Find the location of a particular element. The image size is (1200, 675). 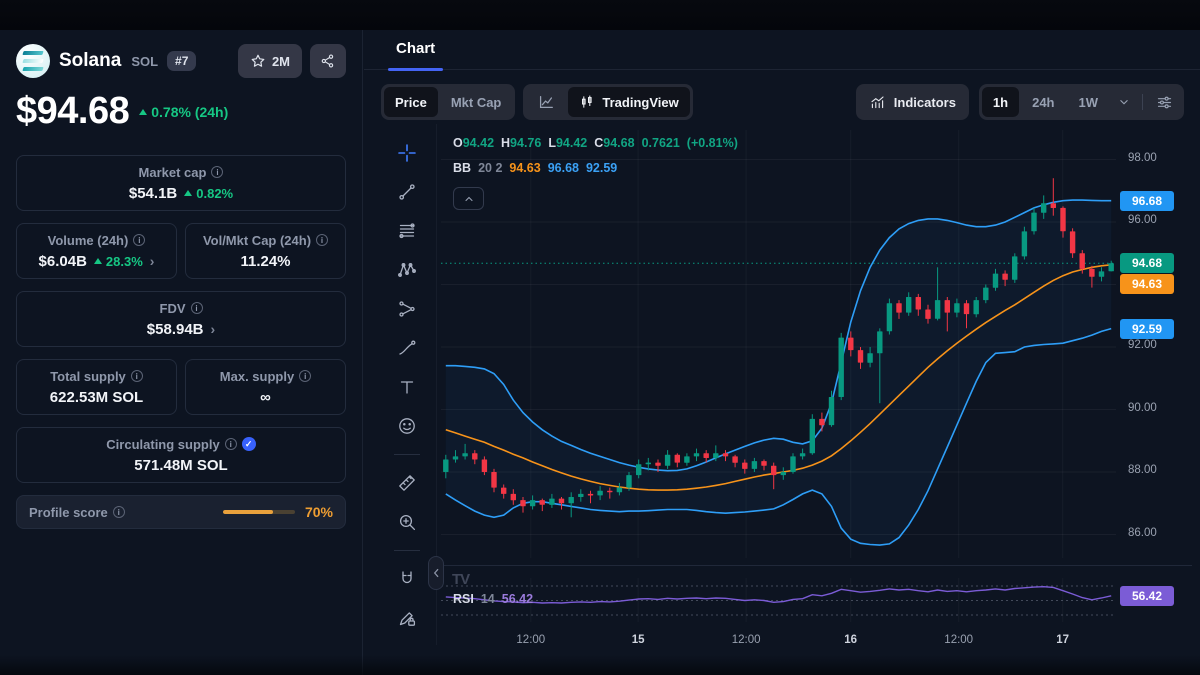

timeframe-1h: 1h is located at coordinates (1000, 102).